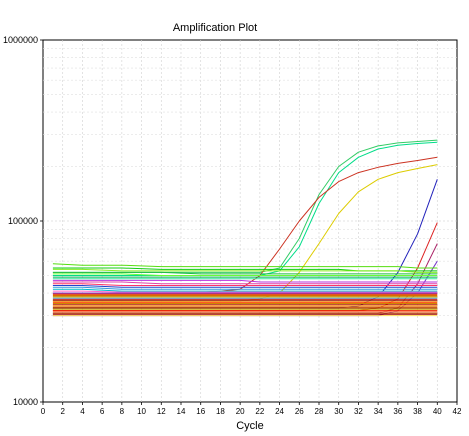  Describe the element at coordinates (319, 411) in the screenshot. I see `x-tick-label: 28` at that location.